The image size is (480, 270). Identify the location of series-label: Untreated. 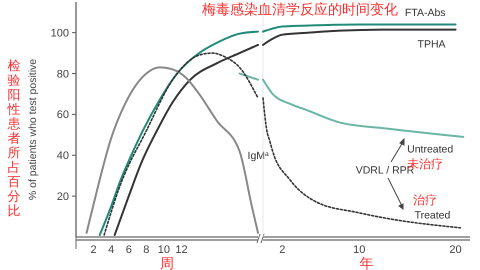
(430, 150).